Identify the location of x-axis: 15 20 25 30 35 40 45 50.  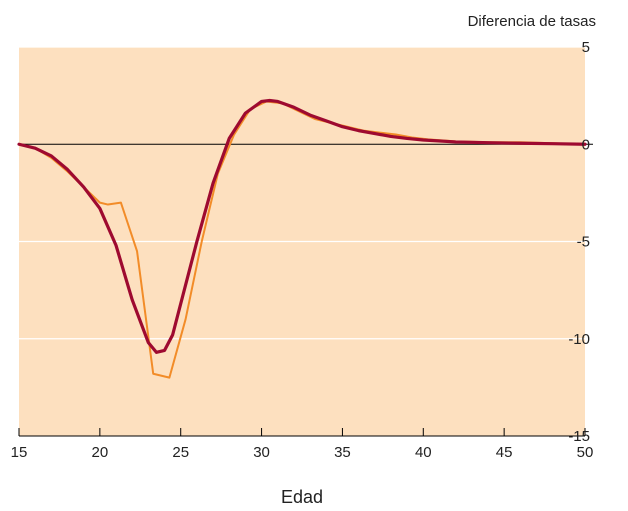
(302, 444).